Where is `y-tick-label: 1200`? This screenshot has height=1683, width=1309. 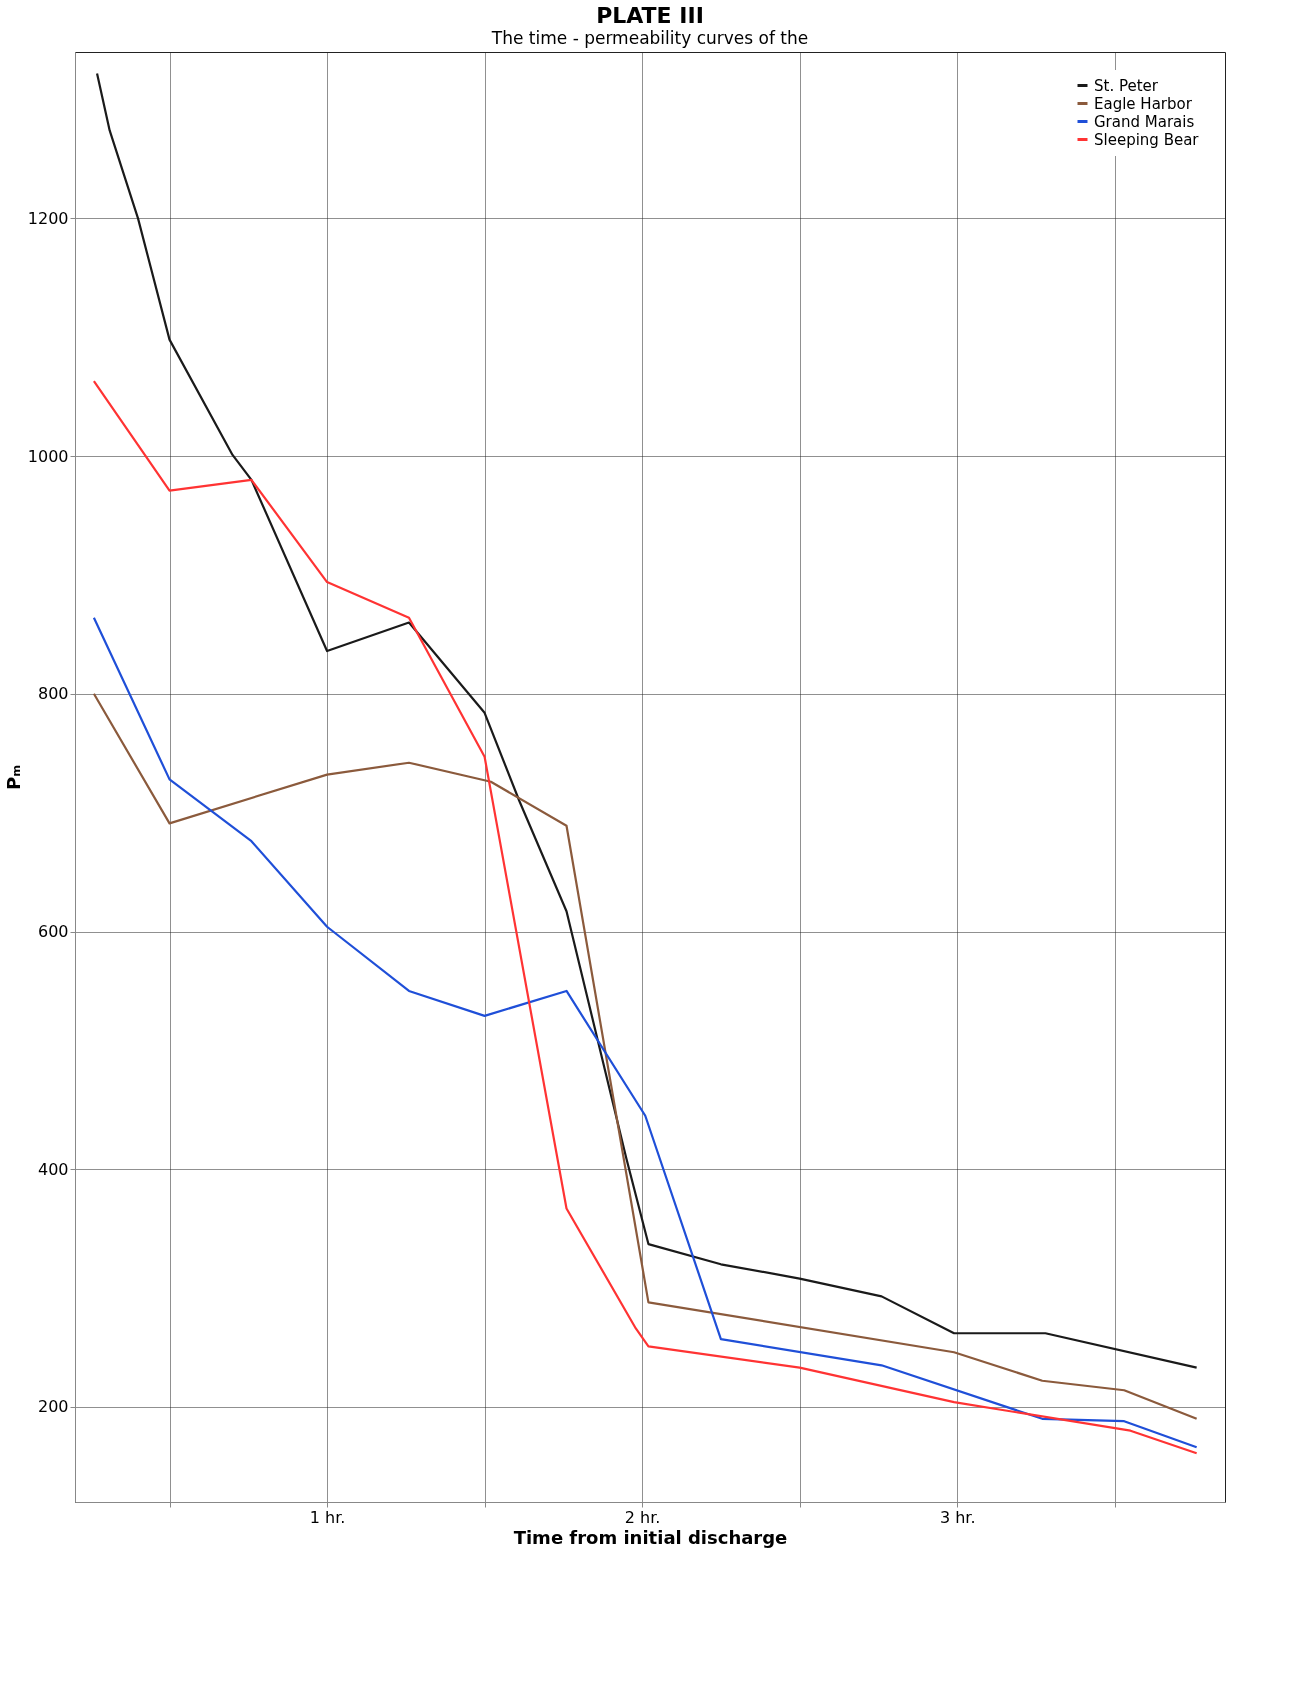
y-tick-label: 1200 is located at coordinates (48, 218).